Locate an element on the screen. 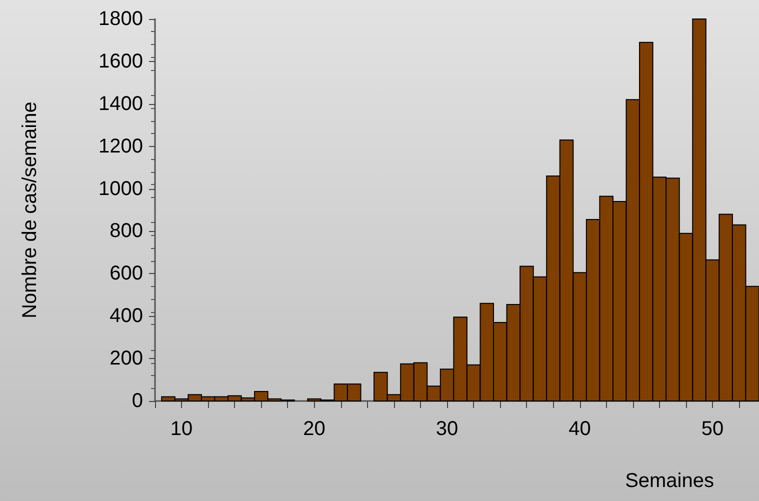  y-tick-label: 0 is located at coordinates (137, 401).